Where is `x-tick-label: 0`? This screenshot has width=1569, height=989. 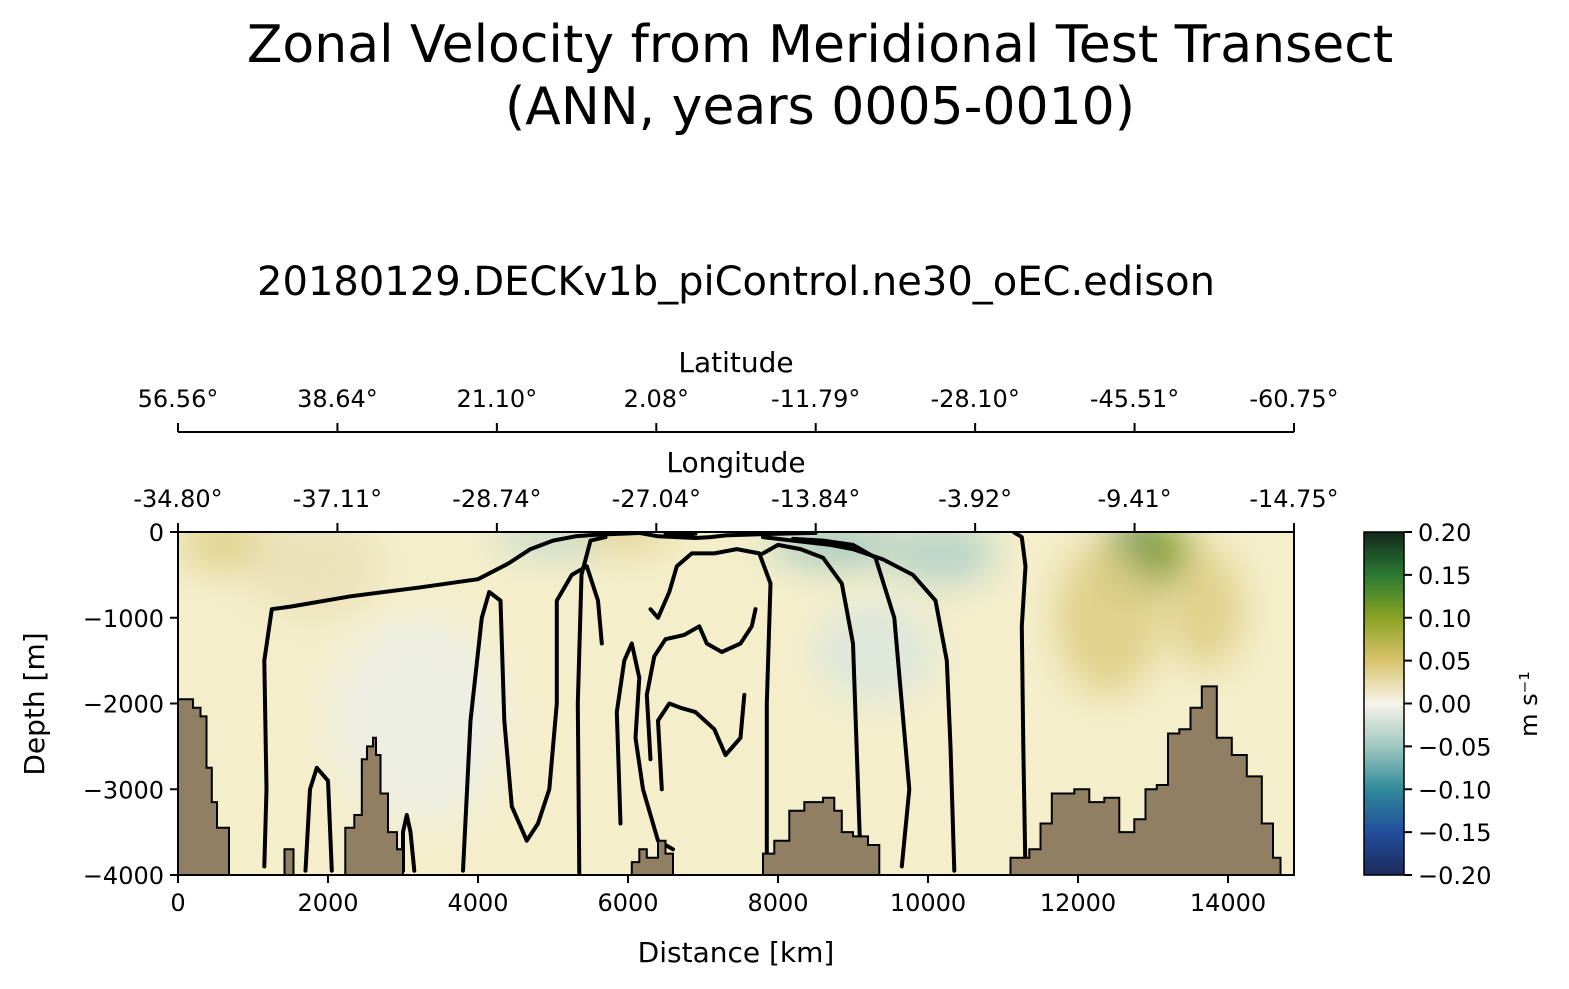
x-tick-label: 0 is located at coordinates (177, 903).